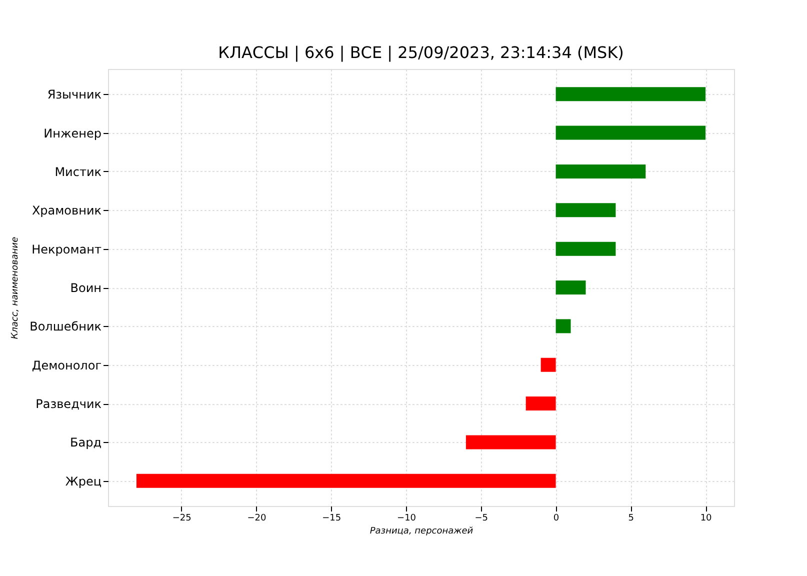 Image resolution: width=807 pixels, height=576 pixels. What do you see at coordinates (481, 519) in the screenshot?
I see `x-tick-label: −5` at bounding box center [481, 519].